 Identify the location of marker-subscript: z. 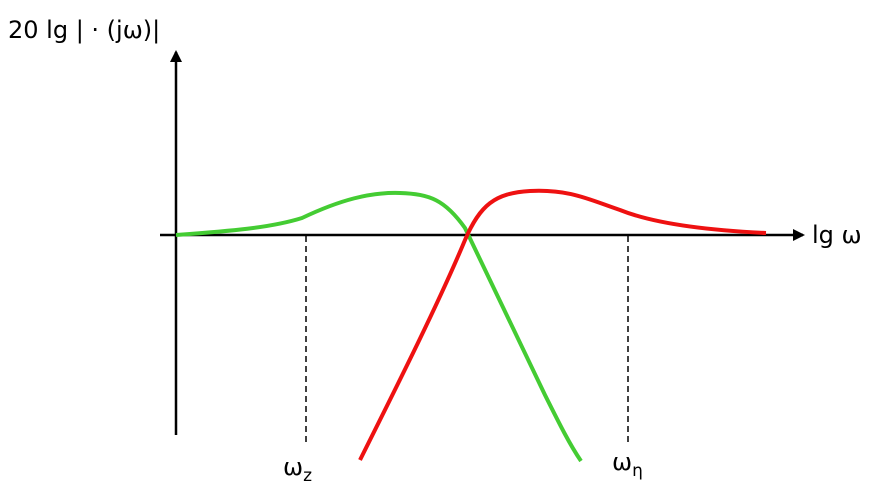
(307, 476).